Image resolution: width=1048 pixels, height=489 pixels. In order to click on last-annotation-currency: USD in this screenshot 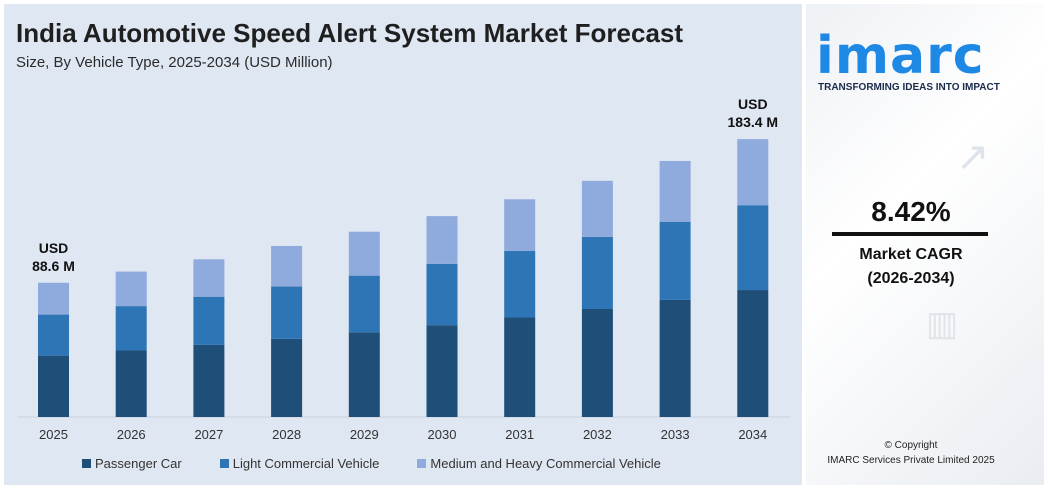, I will do `click(753, 104)`.